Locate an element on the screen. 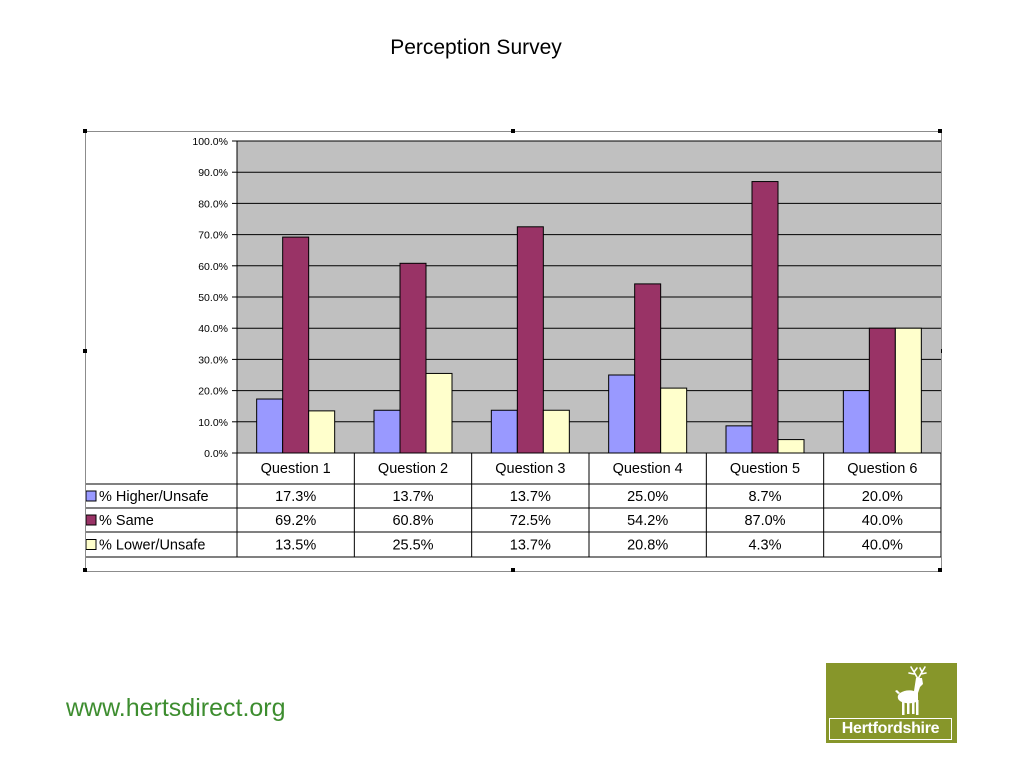  data-label: 20.0% is located at coordinates (882, 497).